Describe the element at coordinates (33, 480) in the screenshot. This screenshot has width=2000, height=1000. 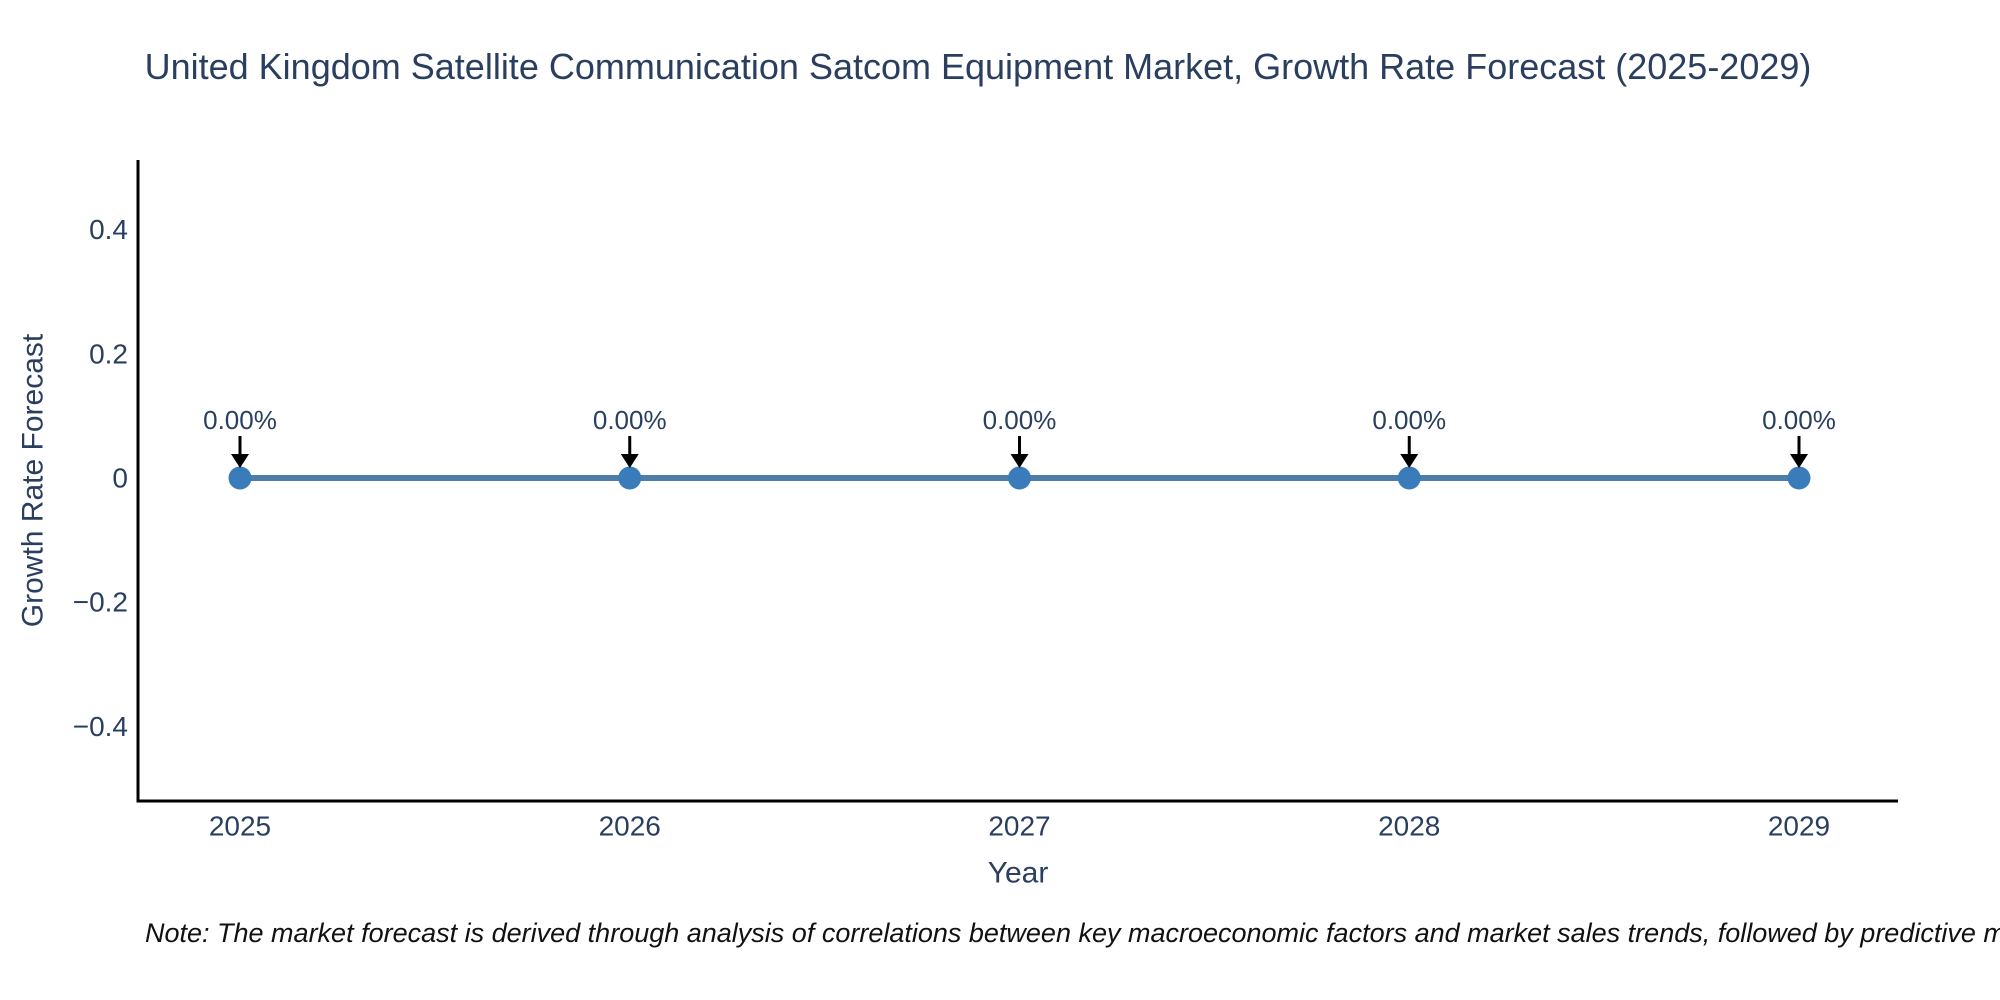
I see `y-axis-title: Growth Rate Forecast` at that location.